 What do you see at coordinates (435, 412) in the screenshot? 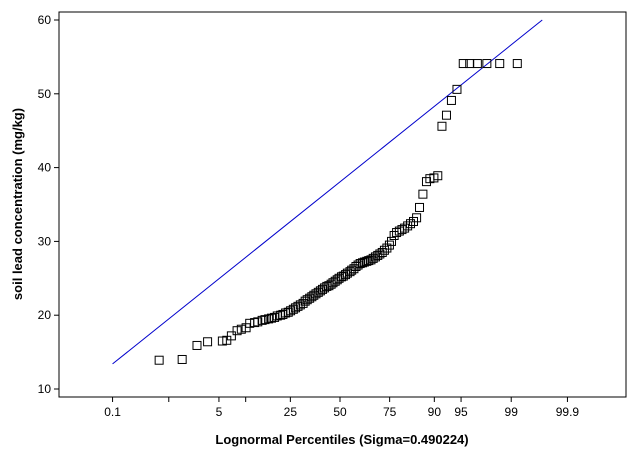
I see `x-tick-label: 90` at bounding box center [435, 412].